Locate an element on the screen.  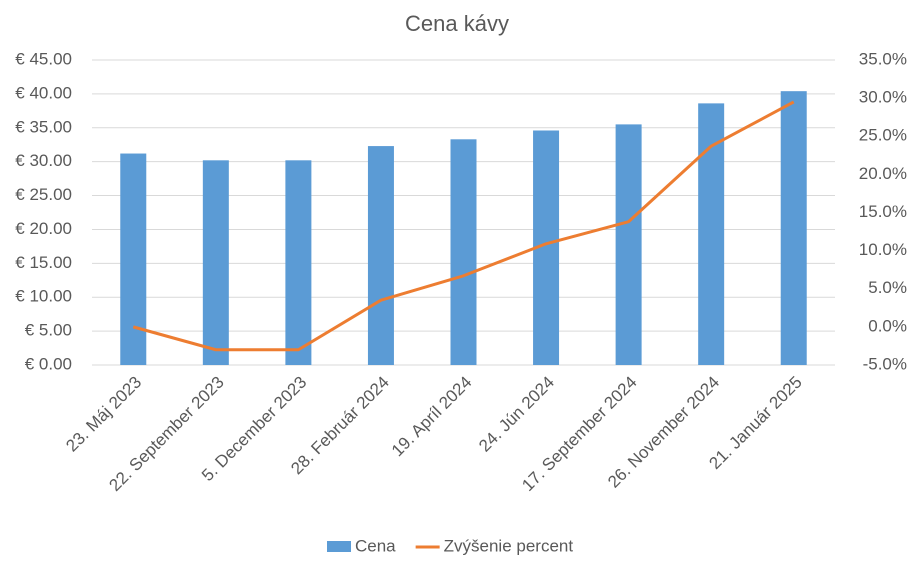
x-tick-label: 24. Jún 2024 is located at coordinates (516, 414).